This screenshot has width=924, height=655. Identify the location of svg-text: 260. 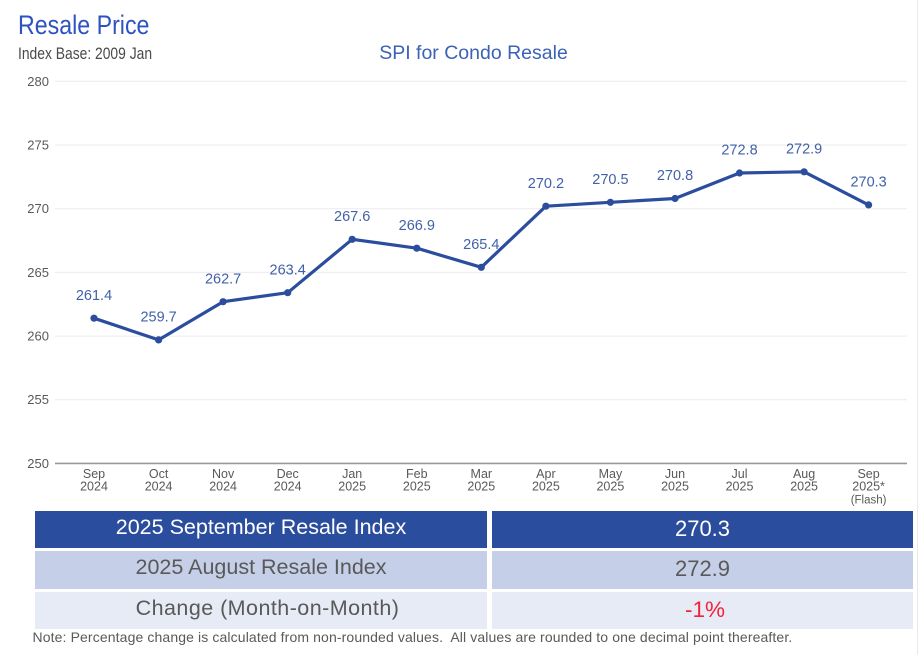
(38, 336).